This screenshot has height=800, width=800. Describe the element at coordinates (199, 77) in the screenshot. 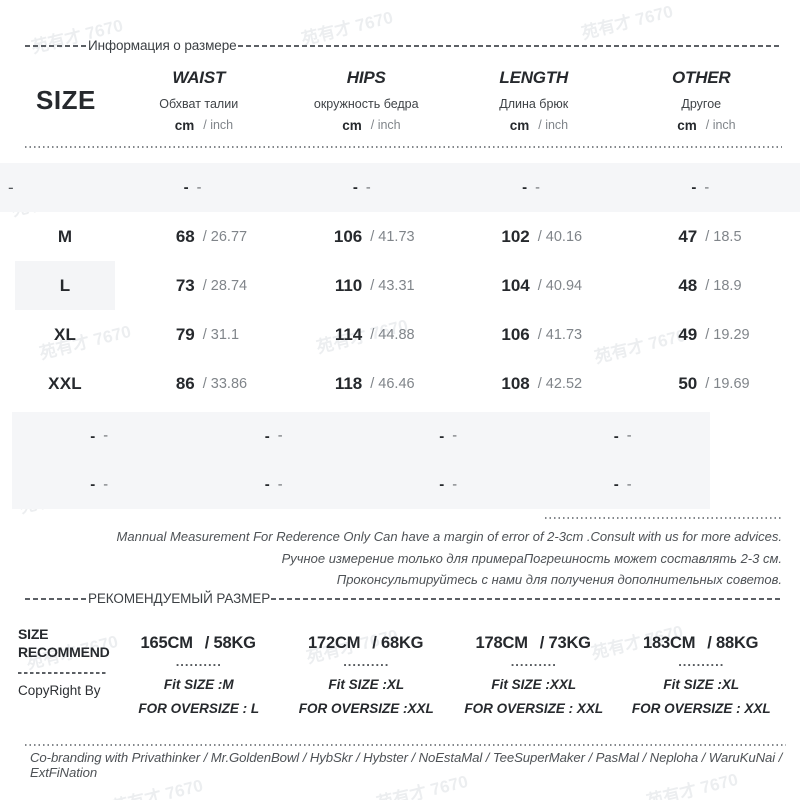

I see `column-title: WAIST` at that location.